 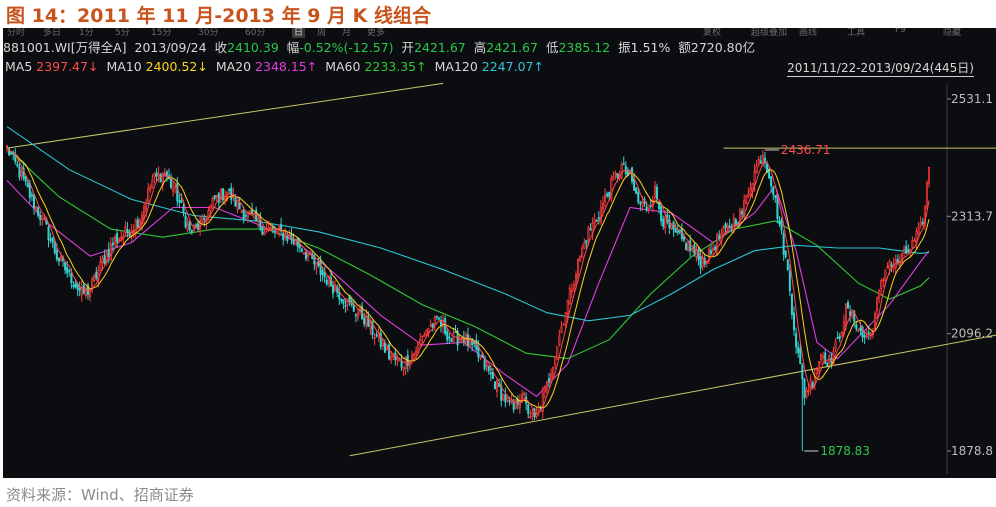 What do you see at coordinates (712, 33) in the screenshot?
I see `tab-11: 复权` at bounding box center [712, 33].